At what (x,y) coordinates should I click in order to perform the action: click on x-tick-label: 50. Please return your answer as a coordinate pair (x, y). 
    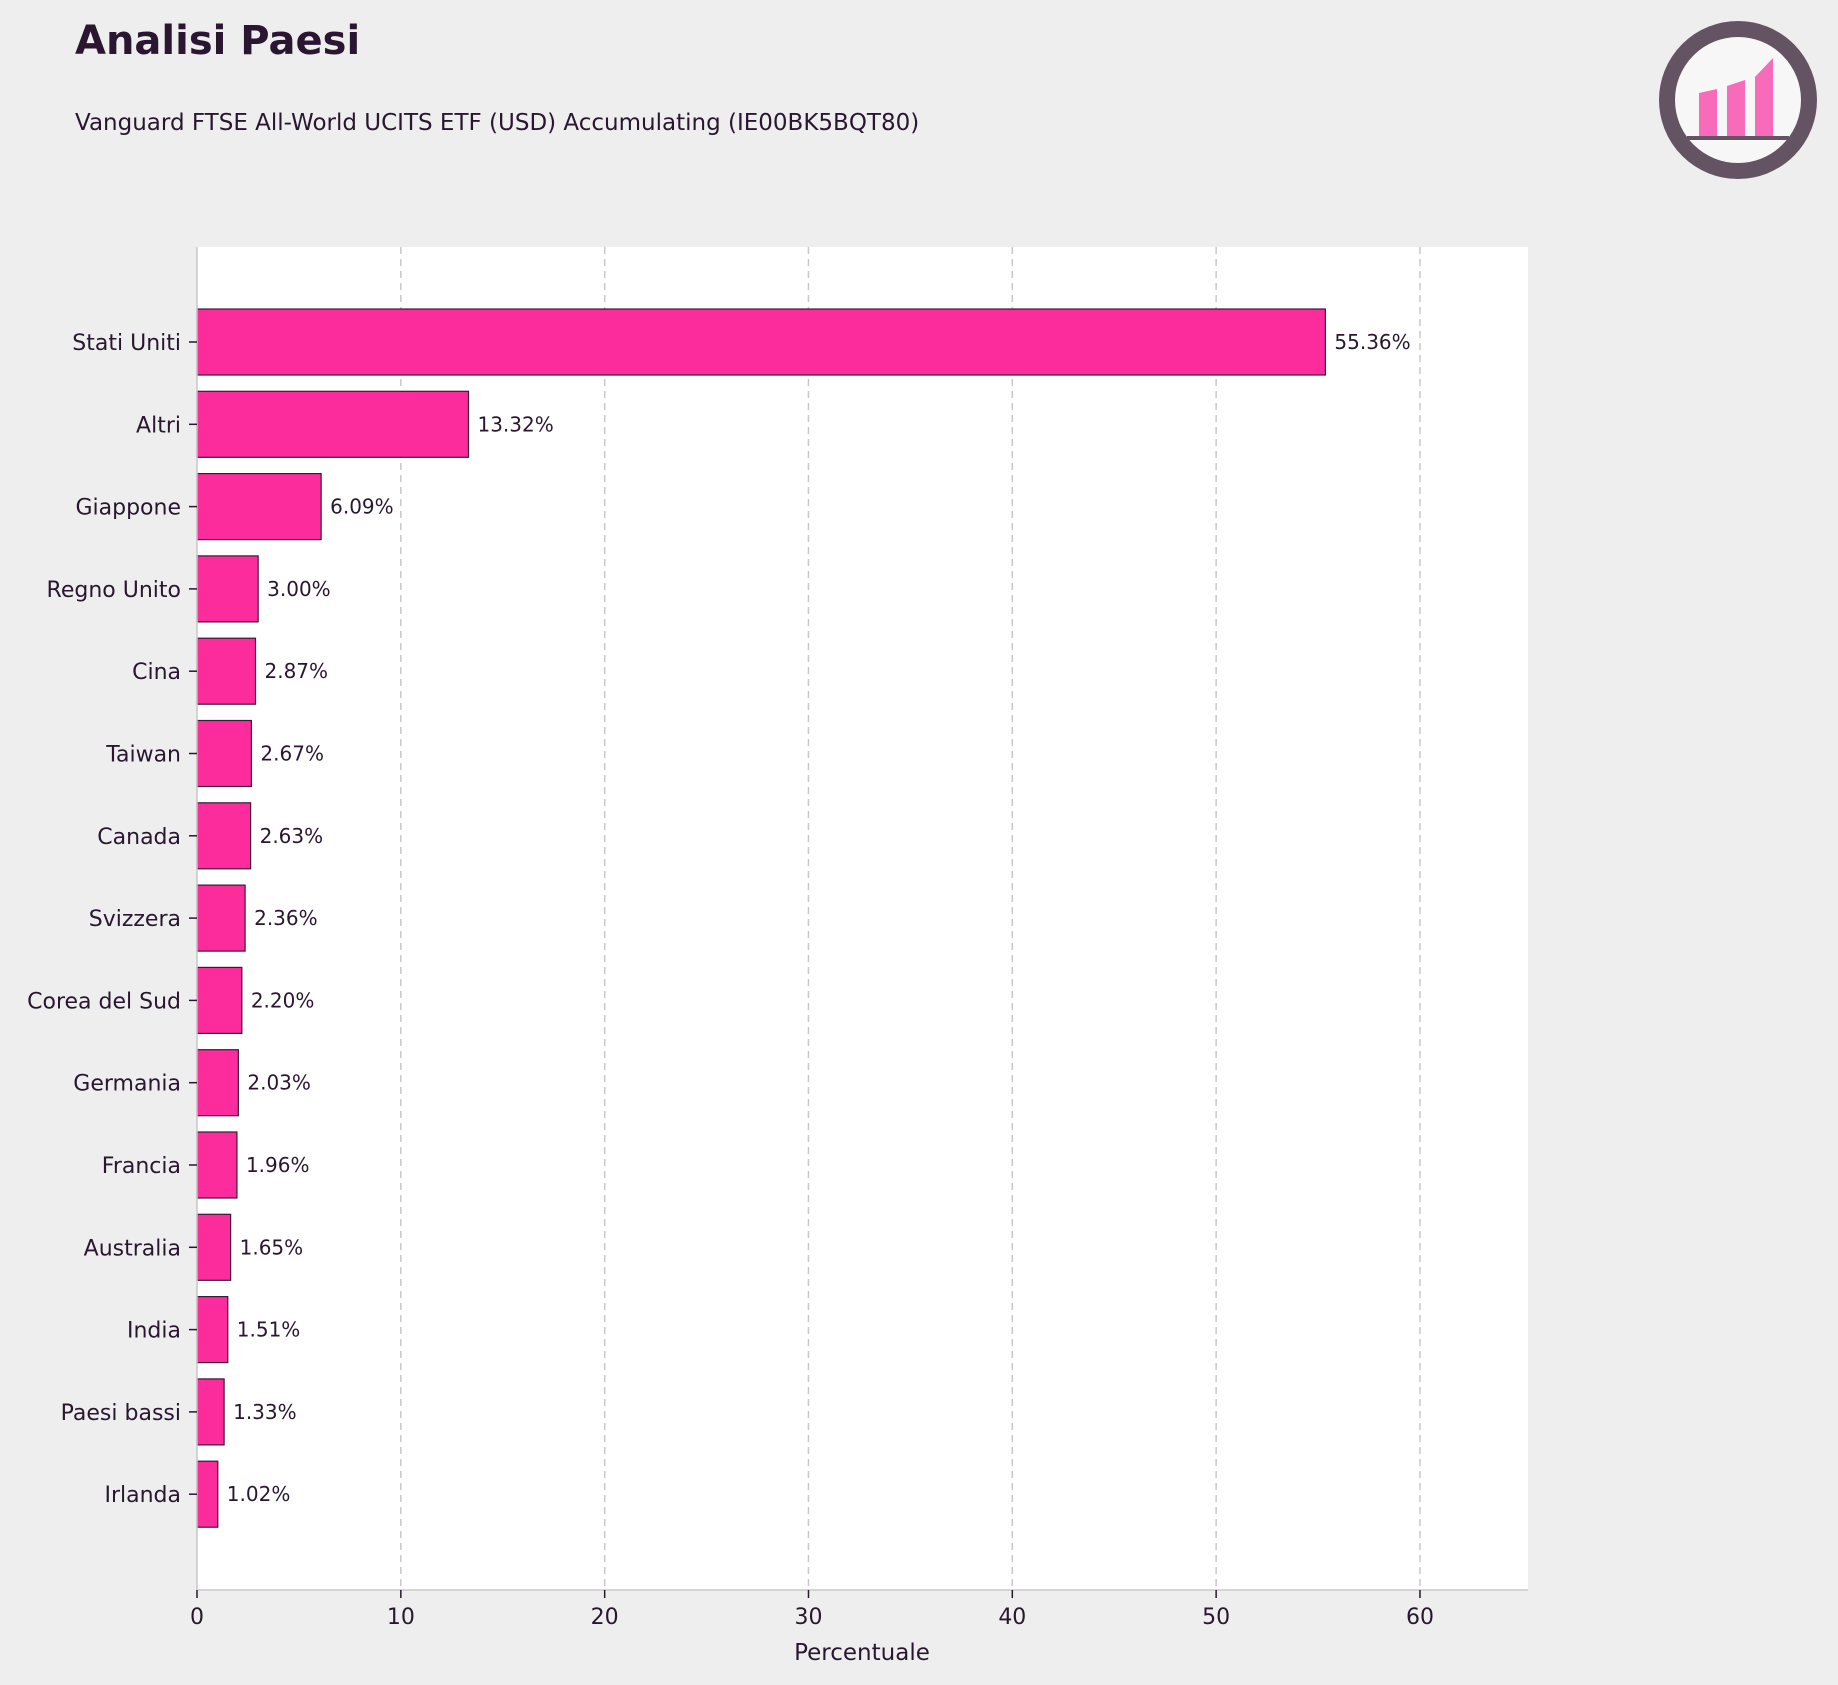
    Looking at the image, I should click on (1216, 1617).